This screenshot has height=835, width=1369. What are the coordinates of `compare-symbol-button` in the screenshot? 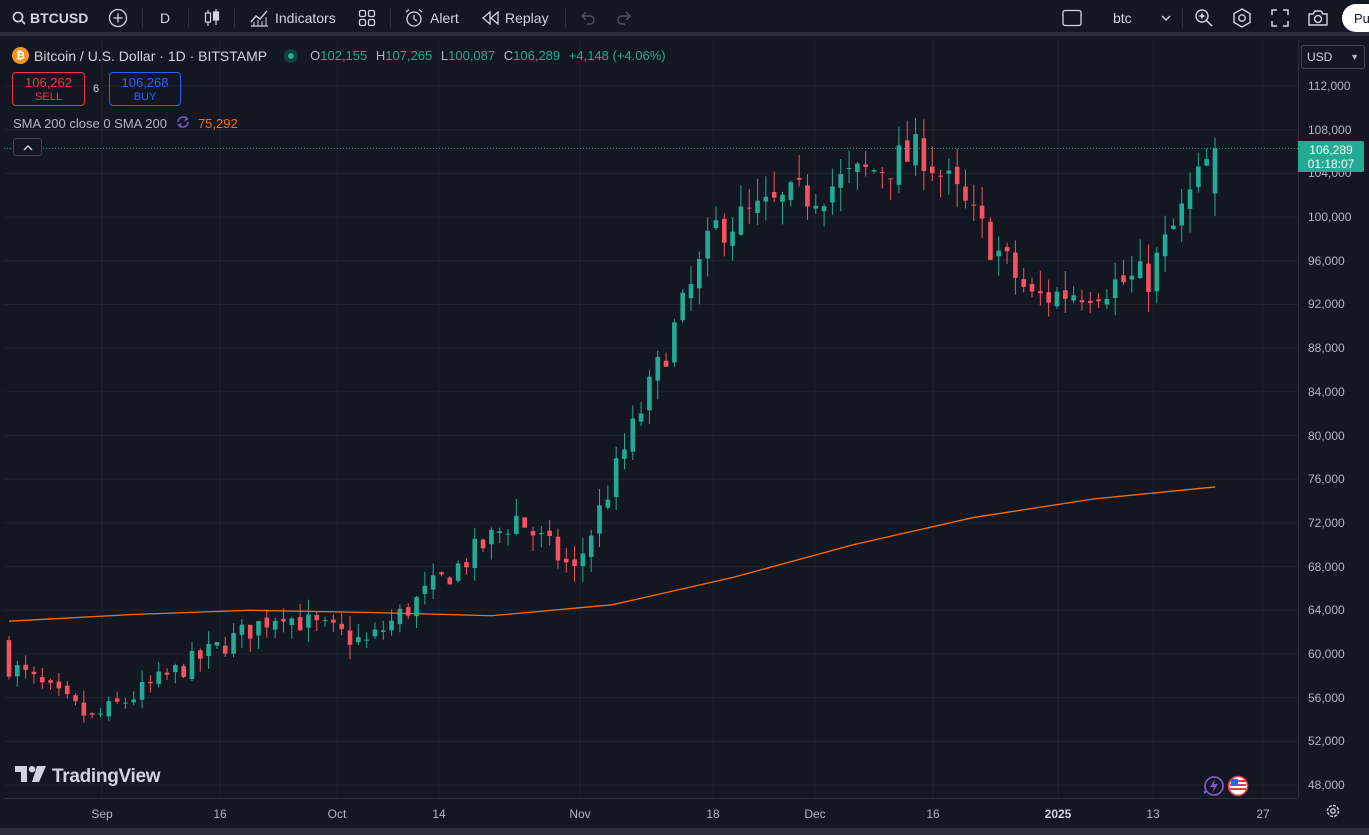 It's located at (118, 18).